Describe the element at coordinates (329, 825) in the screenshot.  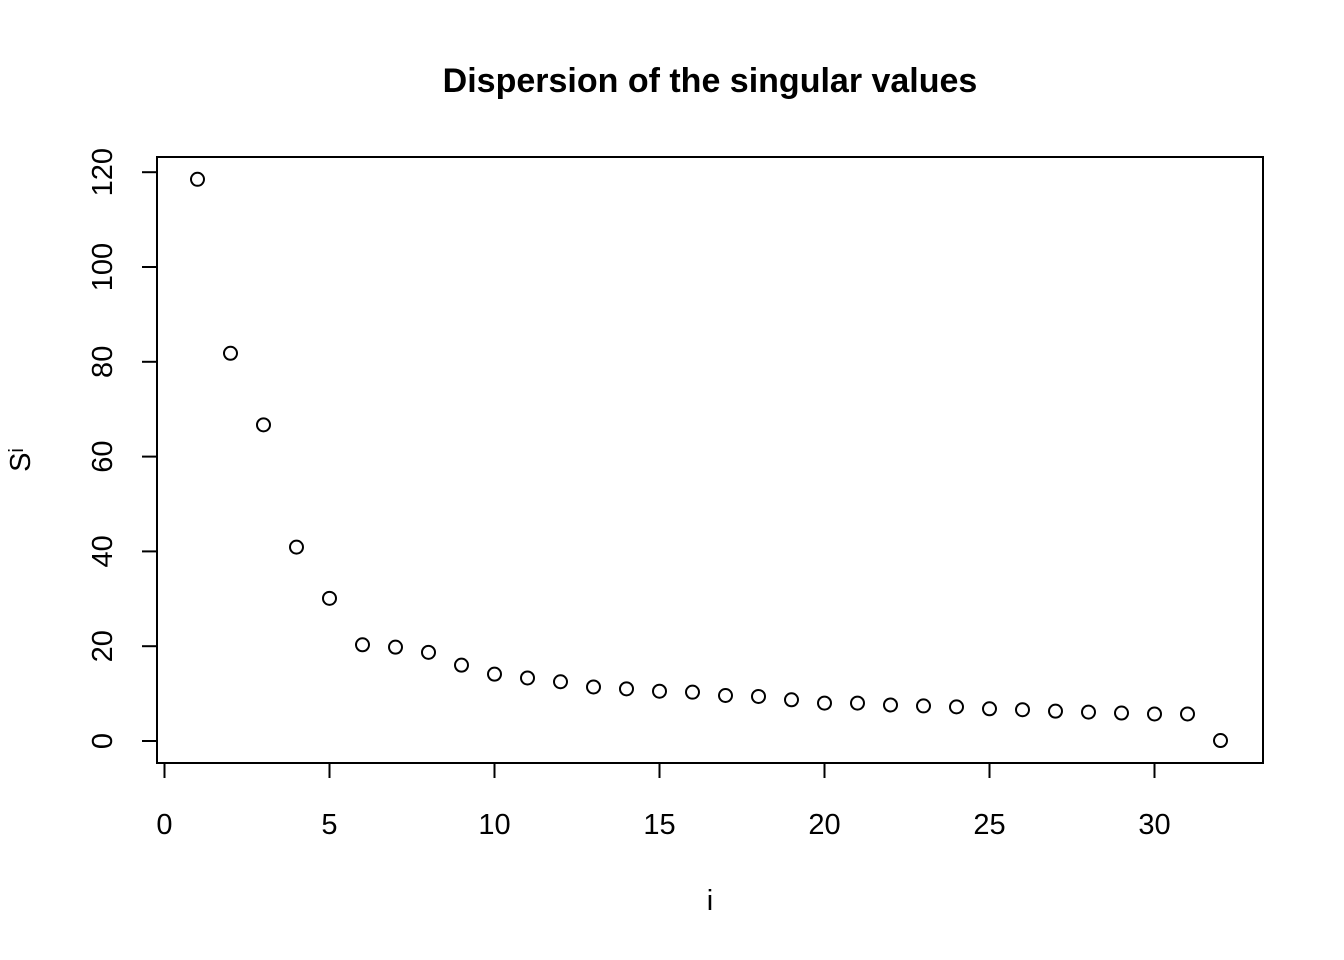
I see `x-tick-label: 5` at that location.